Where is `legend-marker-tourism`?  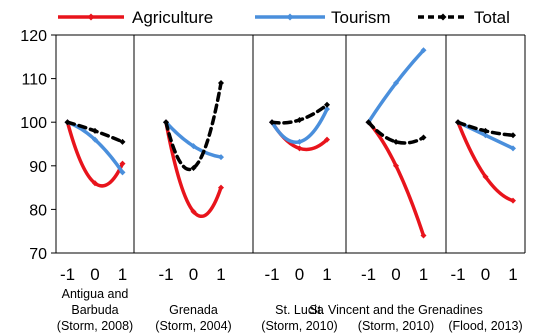 legend-marker-tourism is located at coordinates (290, 17).